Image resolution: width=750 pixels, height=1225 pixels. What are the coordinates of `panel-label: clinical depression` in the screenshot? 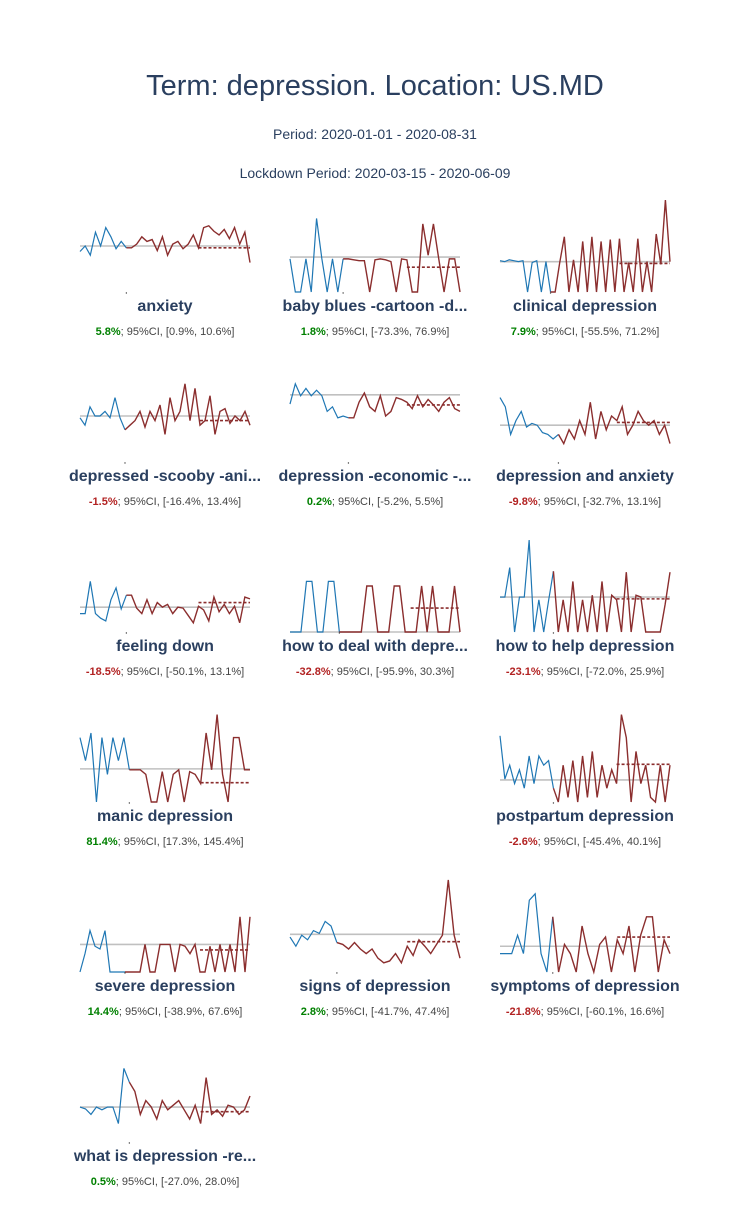 It's located at (585, 306).